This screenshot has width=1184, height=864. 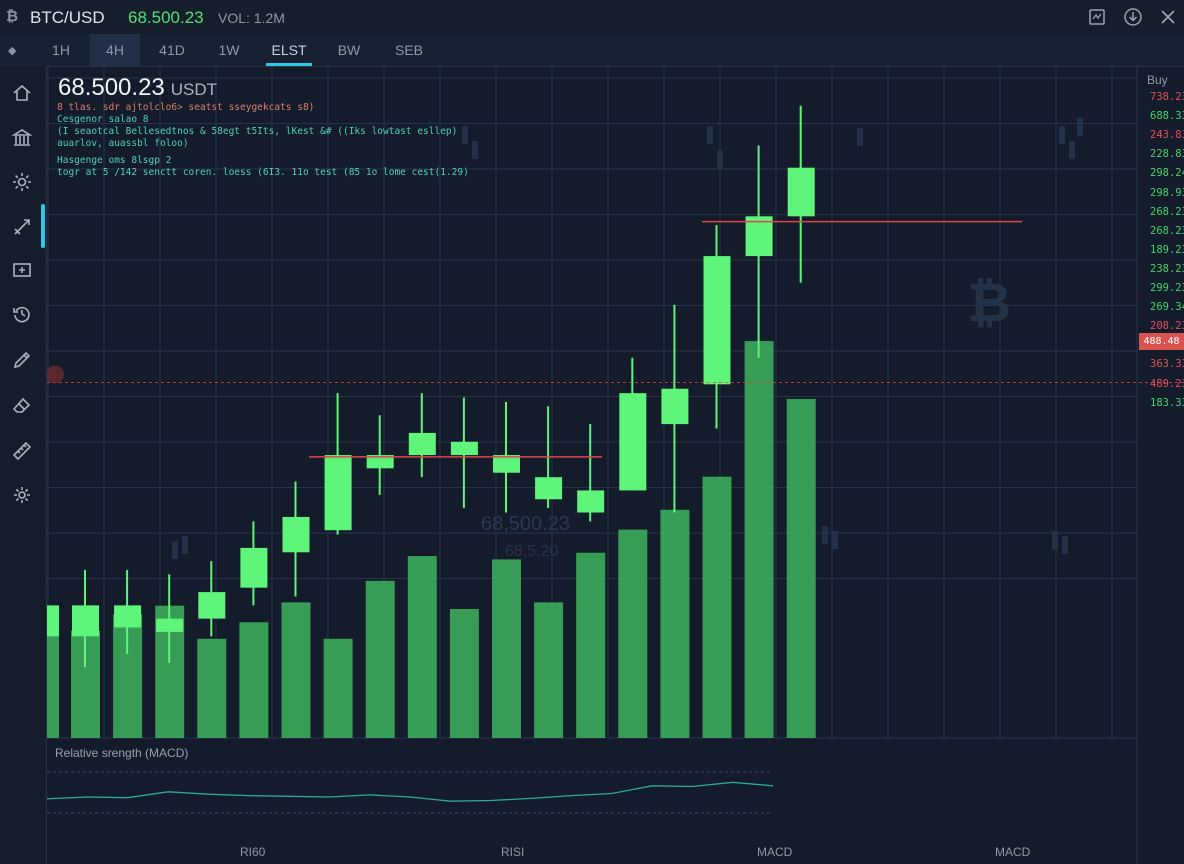 I want to click on annotation-line: Cesgenor salao 8, so click(x=103, y=119).